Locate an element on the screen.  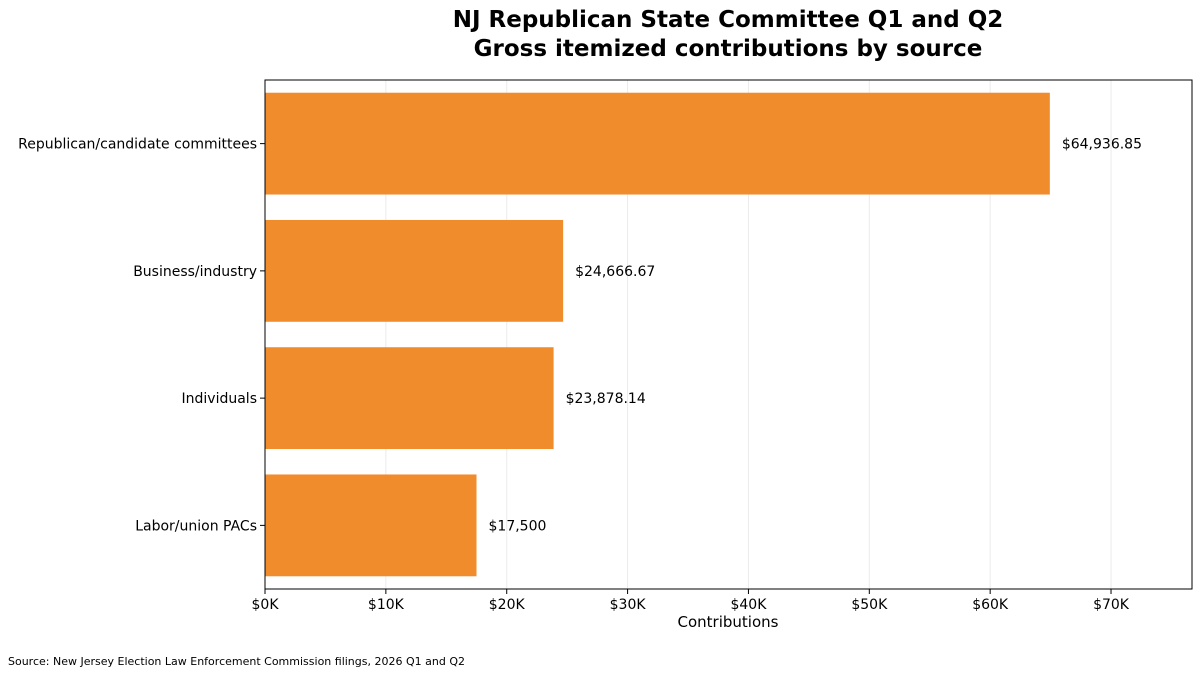
y-tick-label: Business/industry is located at coordinates (195, 272).